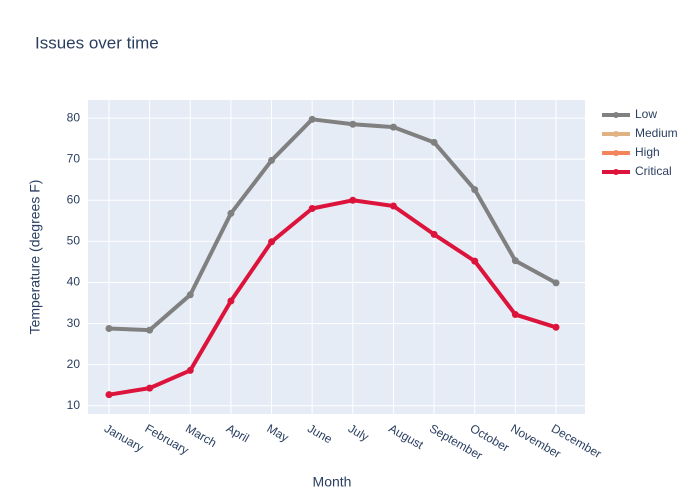  What do you see at coordinates (656, 133) in the screenshot?
I see `legend-label: Medium` at bounding box center [656, 133].